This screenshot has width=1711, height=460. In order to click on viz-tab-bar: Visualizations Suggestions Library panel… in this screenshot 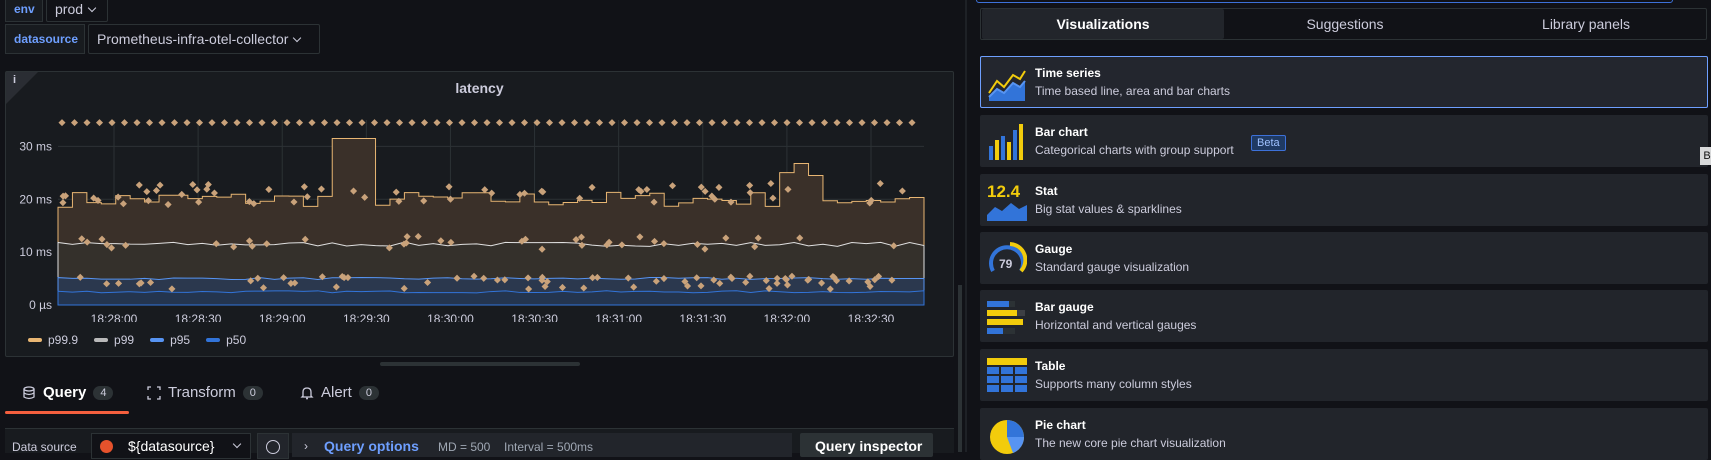, I will do `click(1343, 24)`.